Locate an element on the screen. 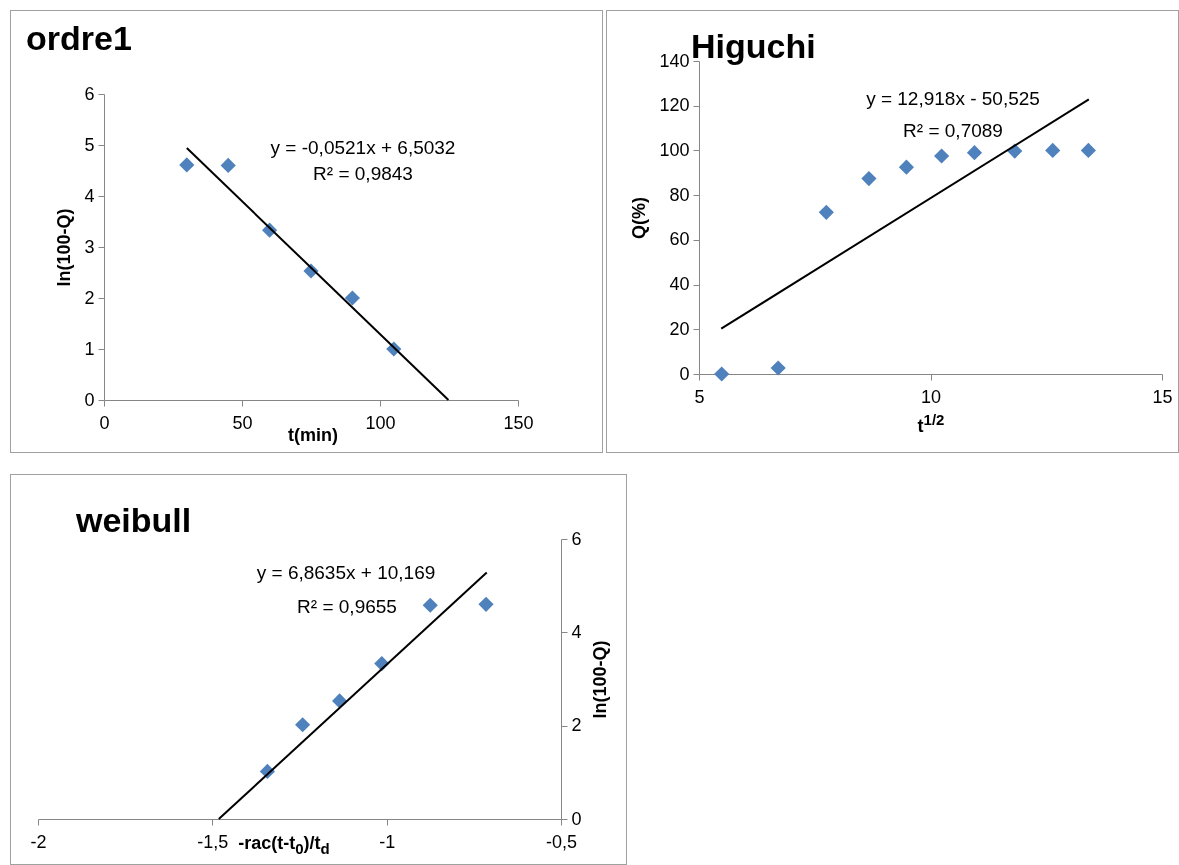 Image resolution: width=1179 pixels, height=865 pixels. x-tick-label: -0,5 is located at coordinates (561, 841).